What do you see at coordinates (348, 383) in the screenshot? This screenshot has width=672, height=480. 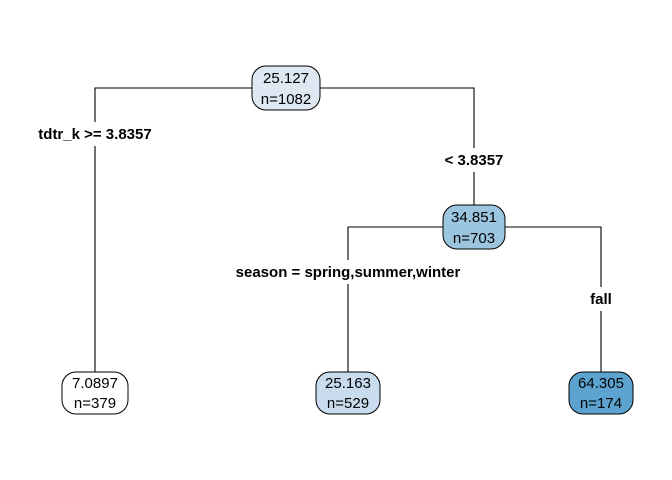 I see `node-value-right-left-leaf: 25.163` at bounding box center [348, 383].